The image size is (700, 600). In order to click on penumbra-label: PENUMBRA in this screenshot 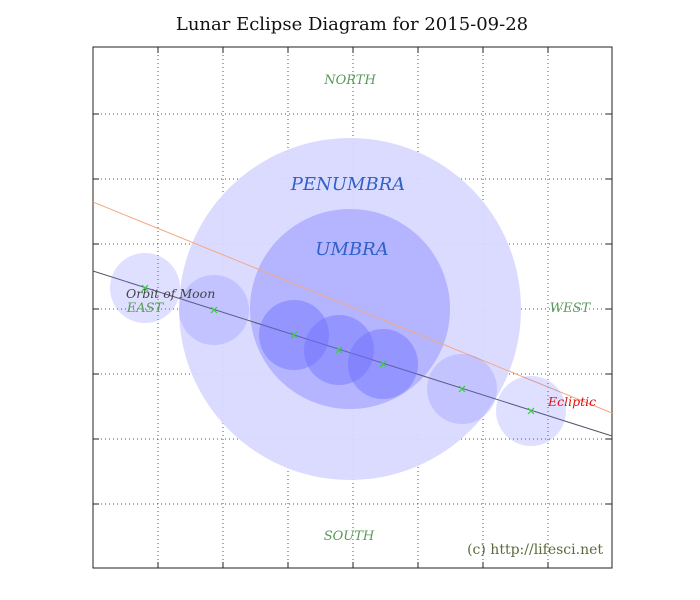, I will do `click(347, 184)`.